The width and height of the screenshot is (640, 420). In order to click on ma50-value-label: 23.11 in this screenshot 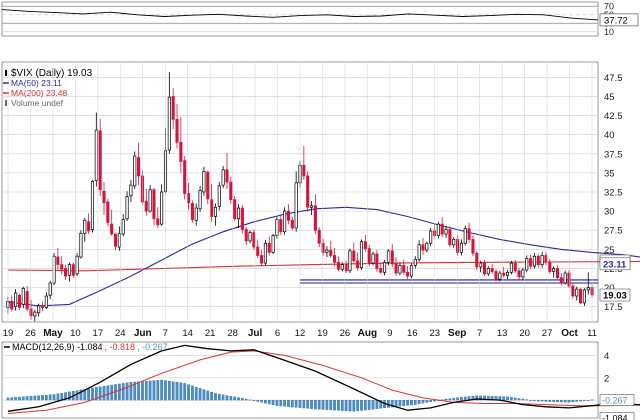, I will do `click(615, 264)`.